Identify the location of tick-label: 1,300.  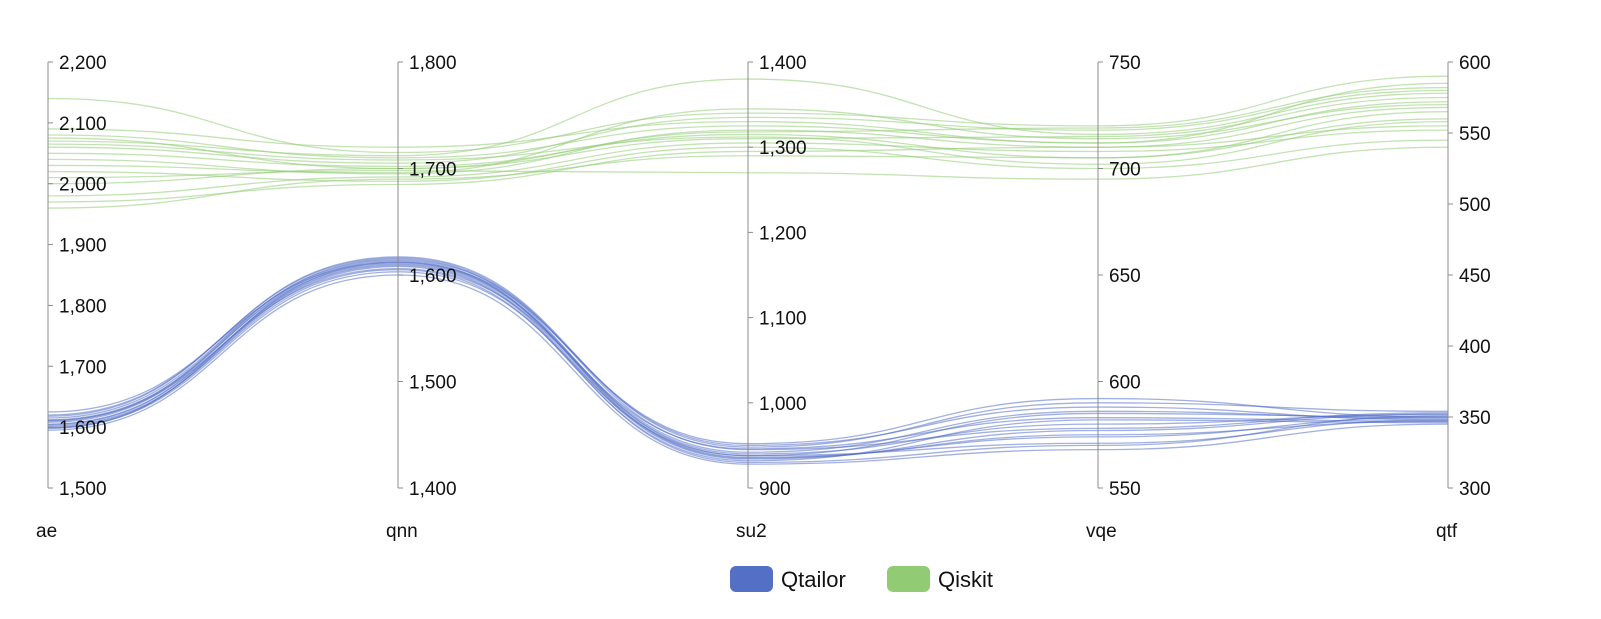
(783, 148).